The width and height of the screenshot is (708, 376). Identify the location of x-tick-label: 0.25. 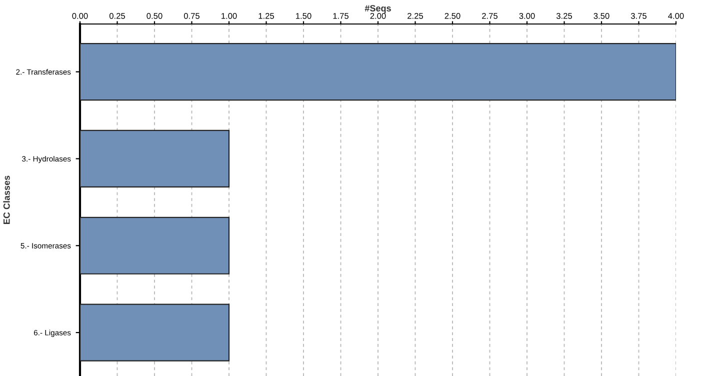
(117, 15).